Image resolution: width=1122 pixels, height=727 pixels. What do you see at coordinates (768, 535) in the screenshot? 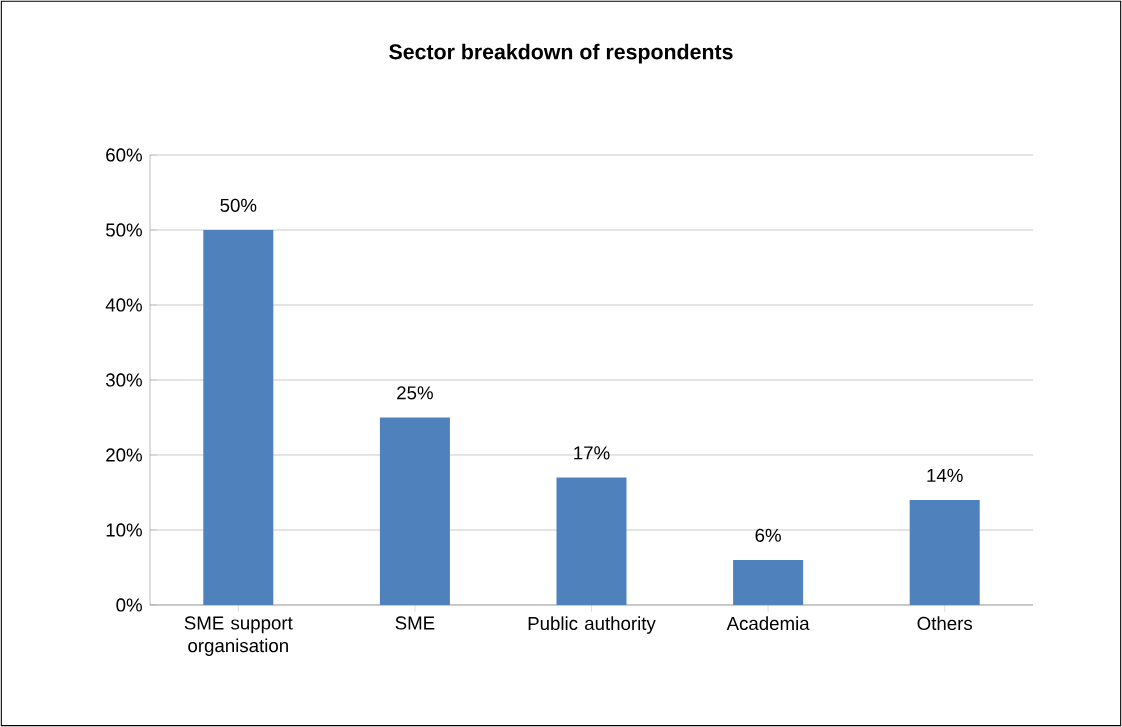
I see `data-label: 6%` at bounding box center [768, 535].